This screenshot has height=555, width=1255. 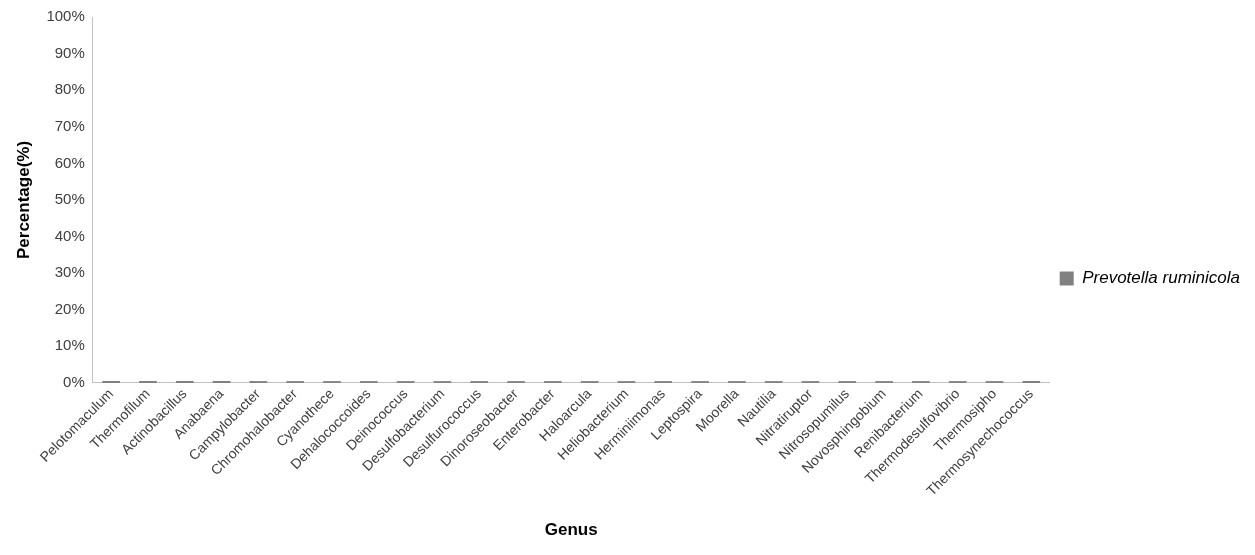 What do you see at coordinates (23, 200) in the screenshot?
I see `y-axis-title: Percentage(%)` at bounding box center [23, 200].